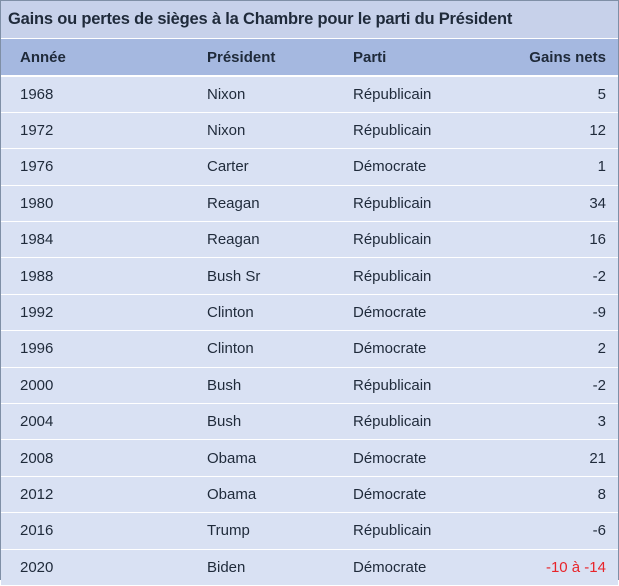 The image size is (619, 586). Describe the element at coordinates (96, 349) in the screenshot. I see `cell-year: 1996` at that location.